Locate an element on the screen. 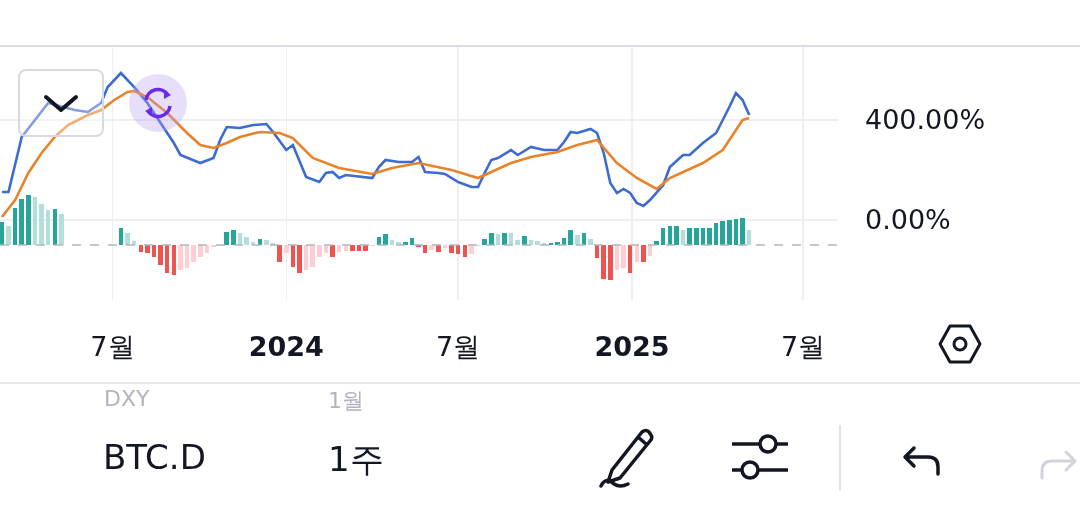  x-tick-label: 2024 is located at coordinates (286, 346).